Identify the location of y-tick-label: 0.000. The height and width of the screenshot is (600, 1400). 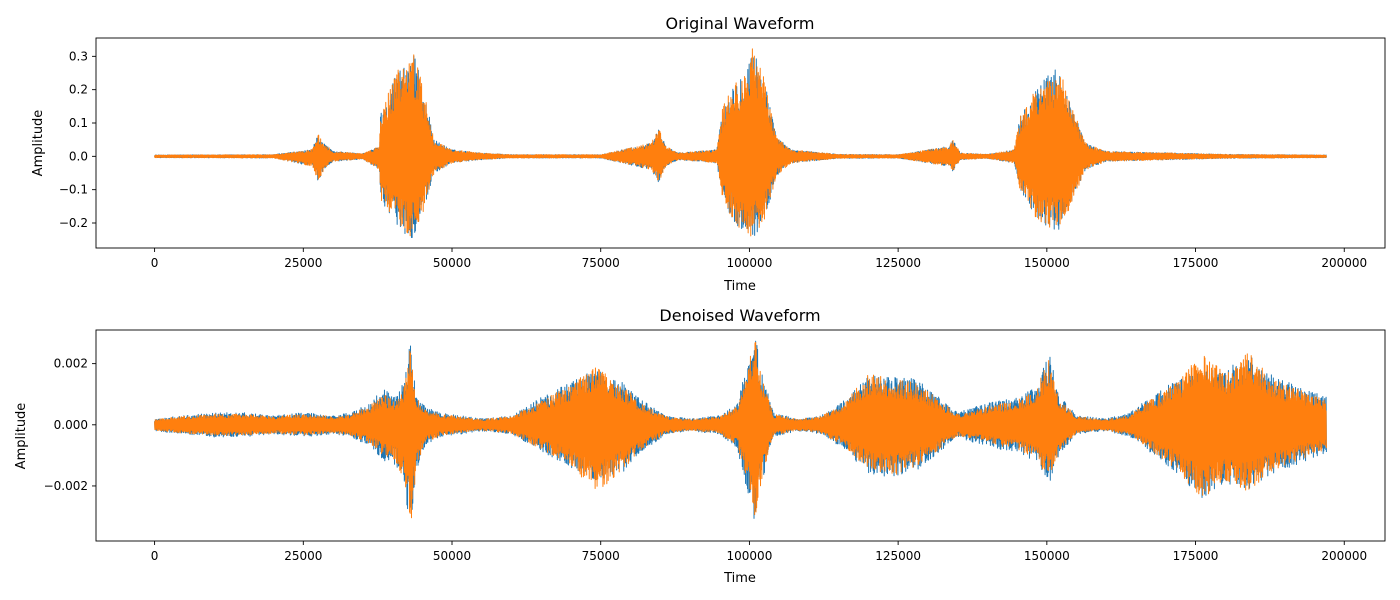
(71, 425).